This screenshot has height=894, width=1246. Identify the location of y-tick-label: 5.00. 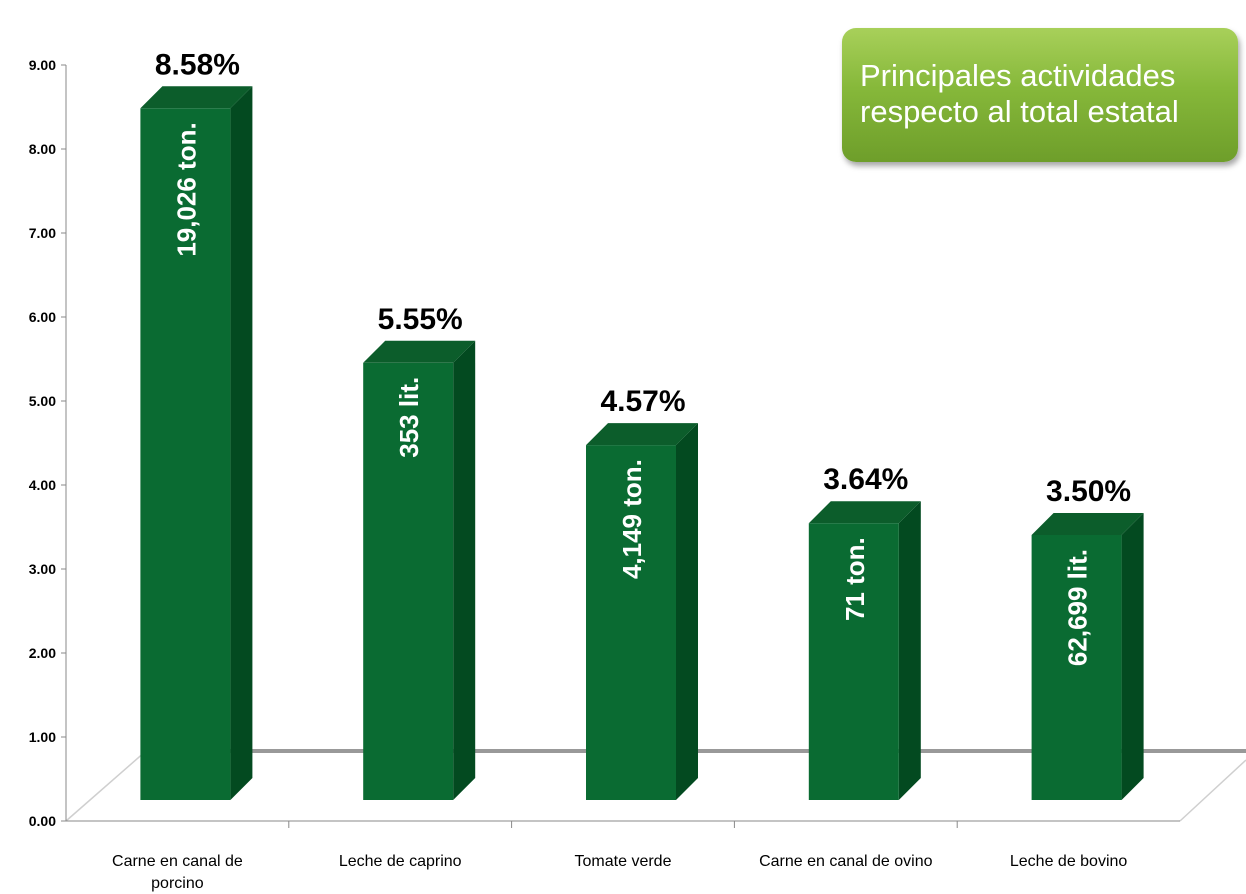
(42, 401).